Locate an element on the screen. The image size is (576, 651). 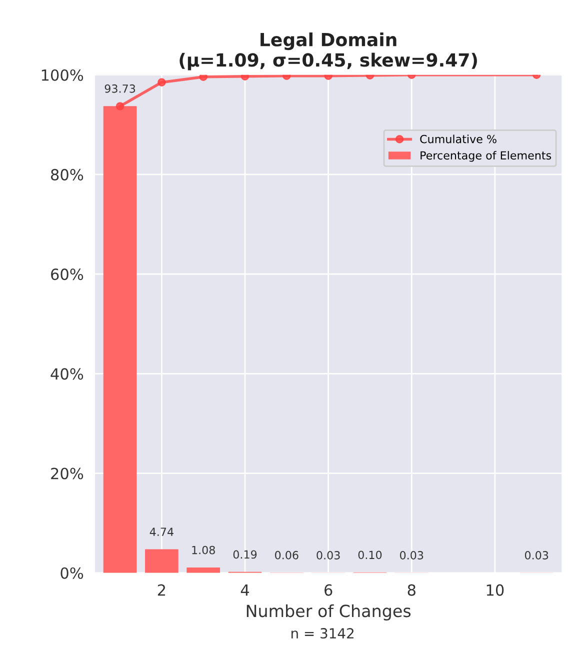
y-tick-label: 20% is located at coordinates (67, 474).